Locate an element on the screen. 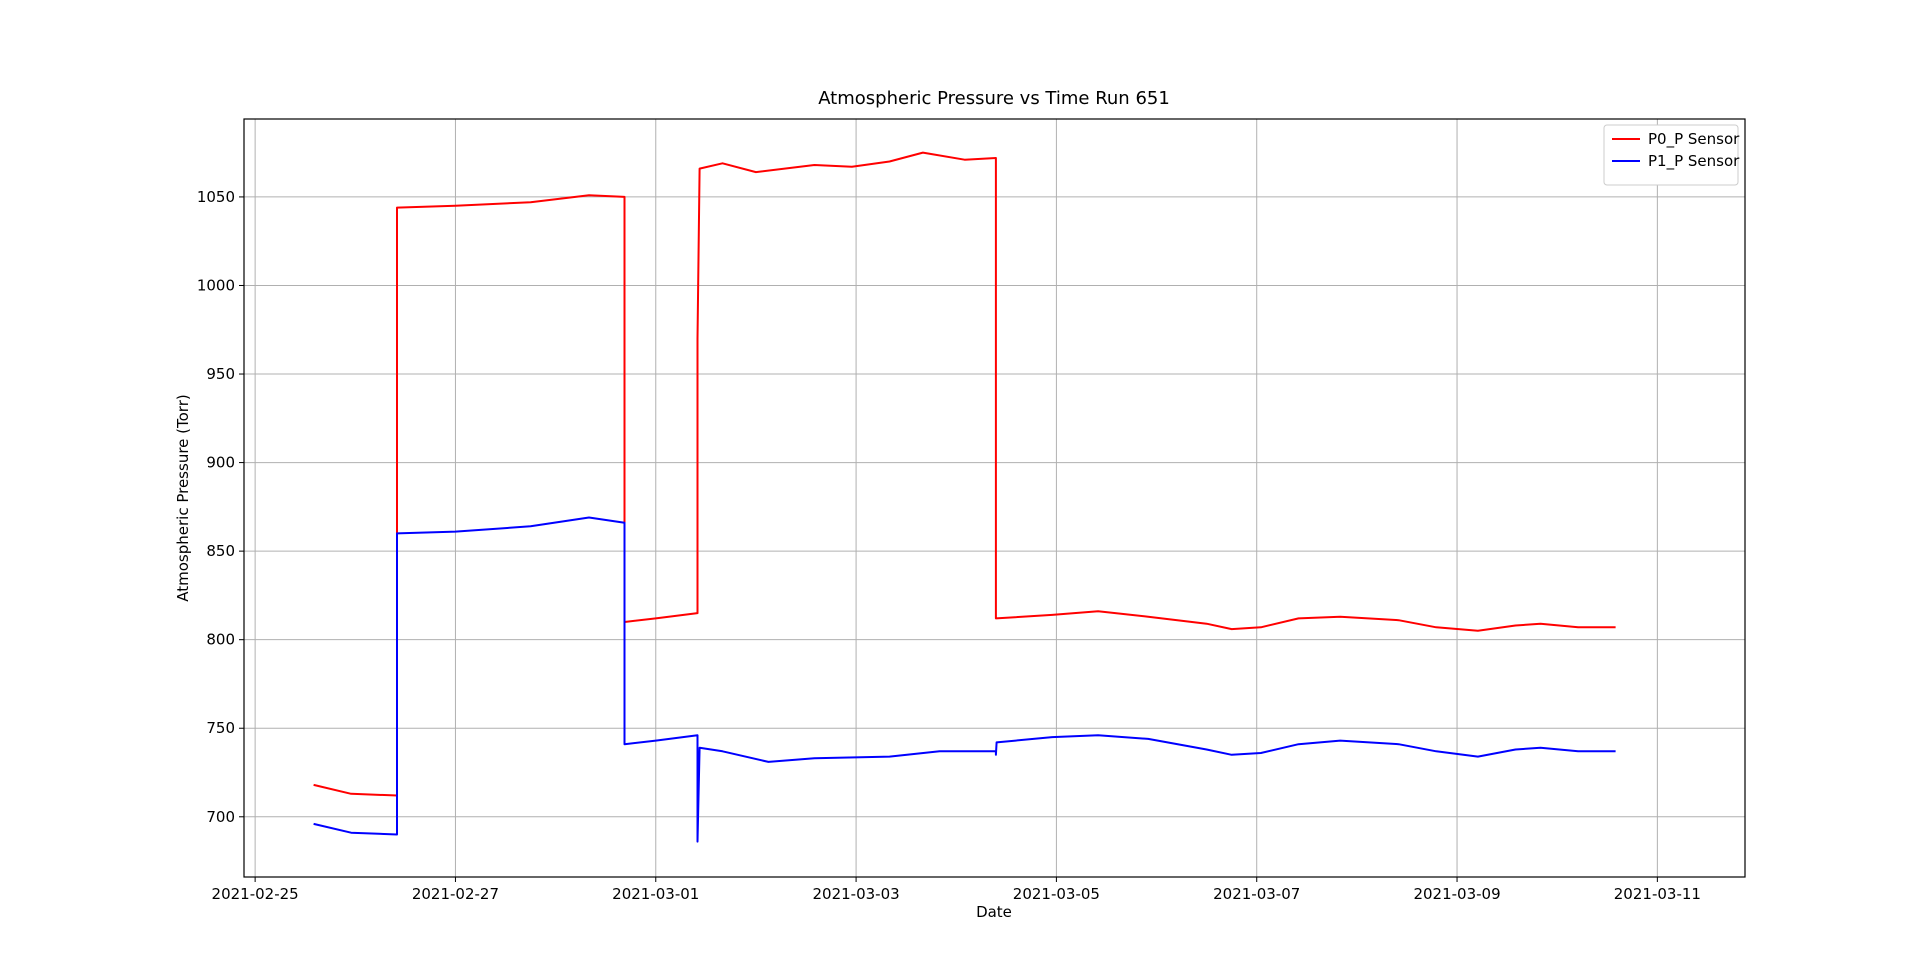 The image size is (1920, 975). chart-title: Atmospheric Pressure vs Time Run 651 is located at coordinates (994, 98).